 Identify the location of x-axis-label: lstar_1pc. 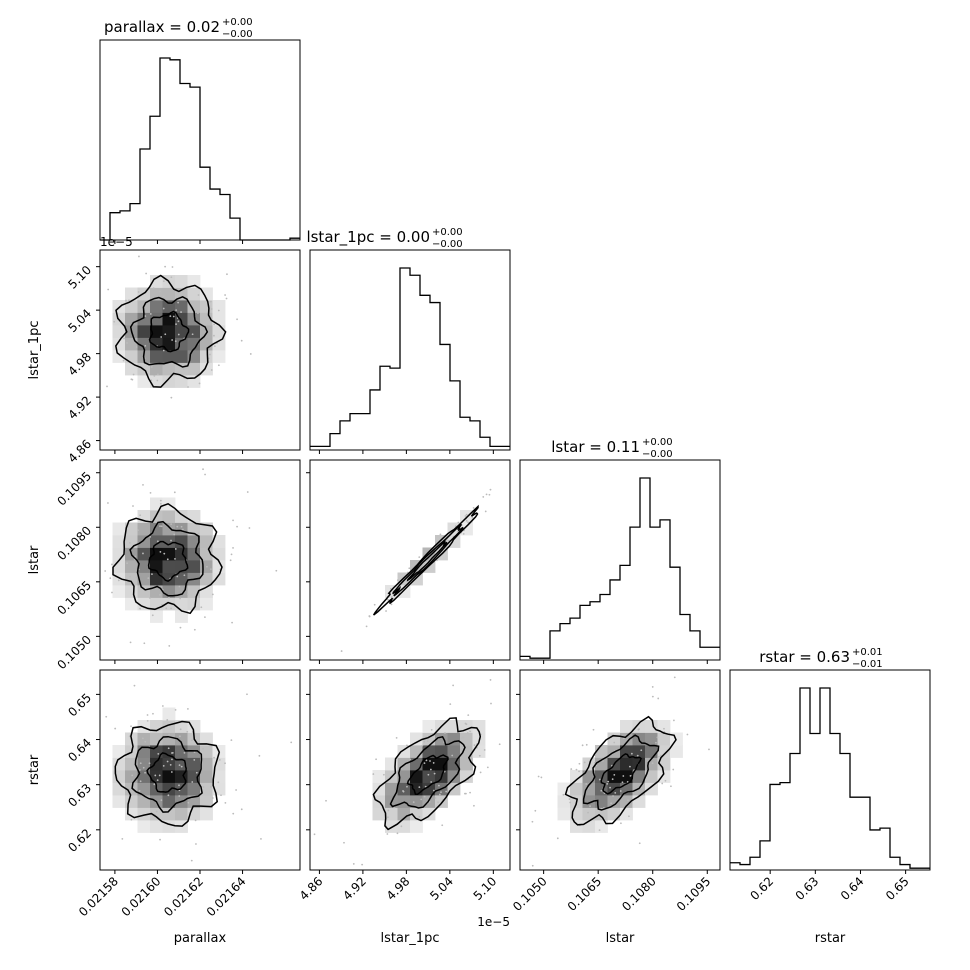
(410, 938).